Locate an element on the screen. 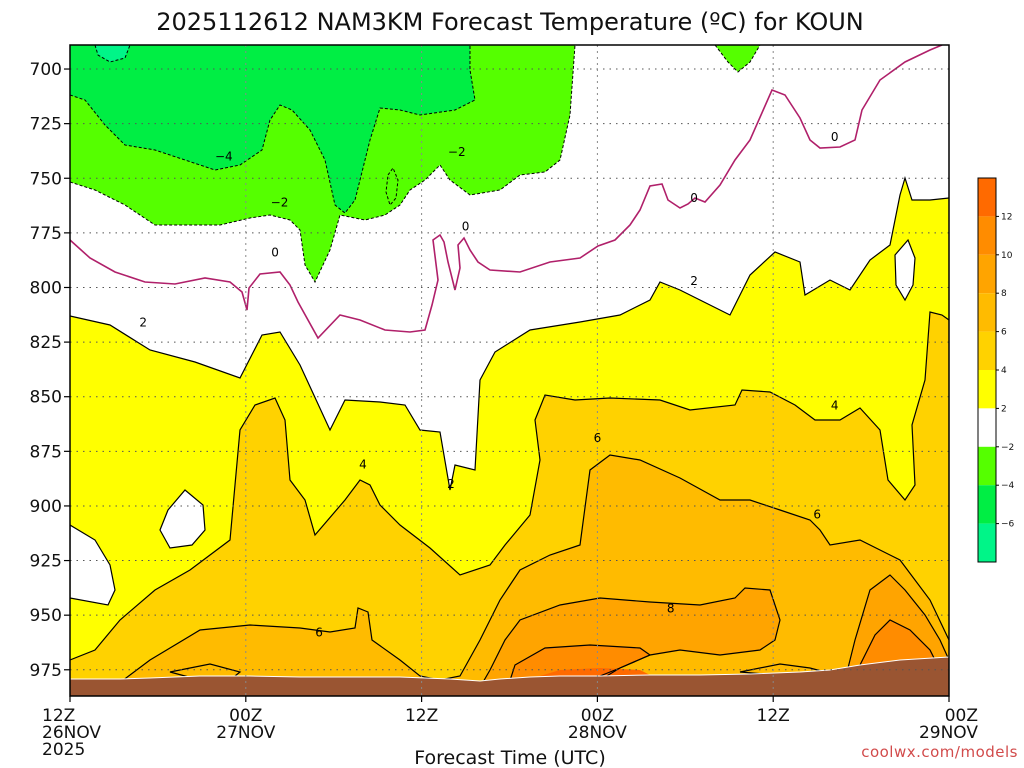 Image resolution: width=1024 pixels, height=768 pixels. colorbar-tick-label: 6 is located at coordinates (1004, 333).